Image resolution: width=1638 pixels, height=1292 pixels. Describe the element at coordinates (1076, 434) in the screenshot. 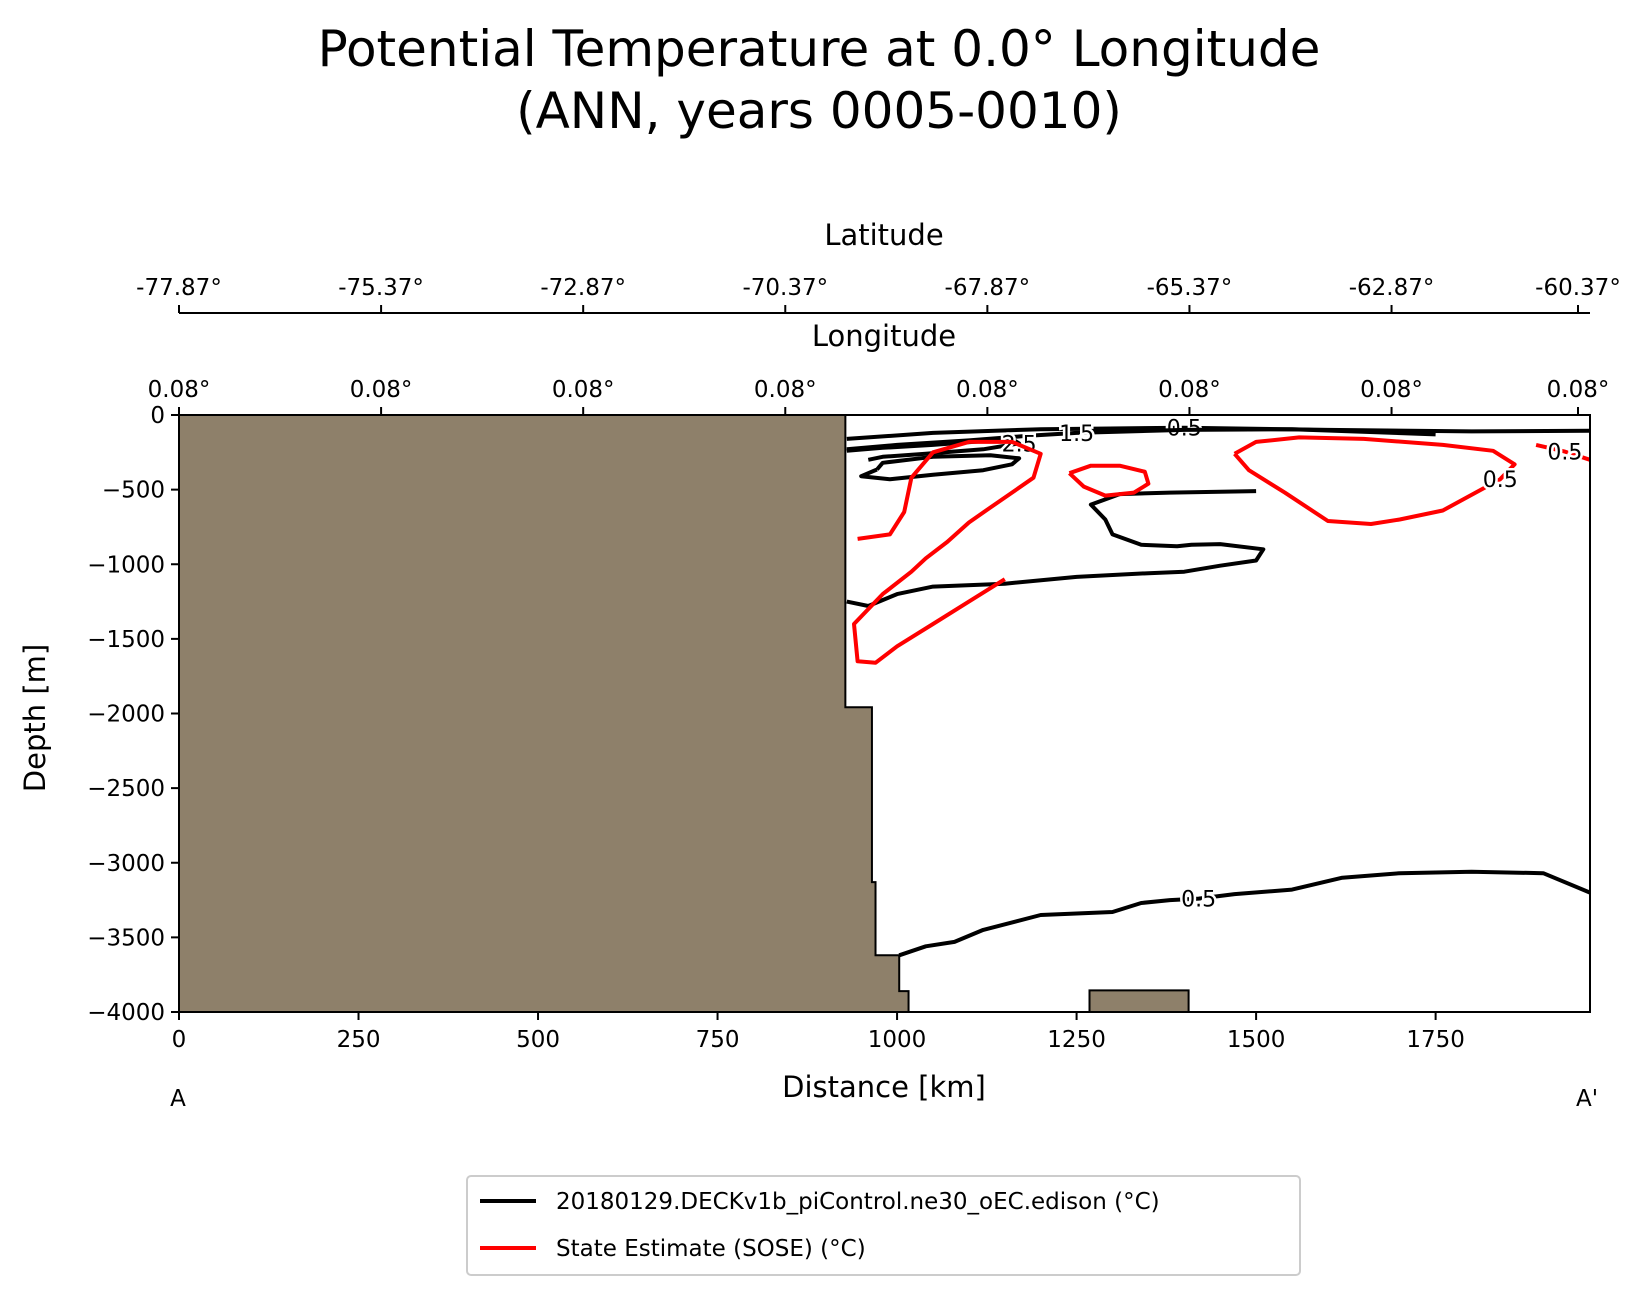

I see `contour-label: 1.5` at that location.